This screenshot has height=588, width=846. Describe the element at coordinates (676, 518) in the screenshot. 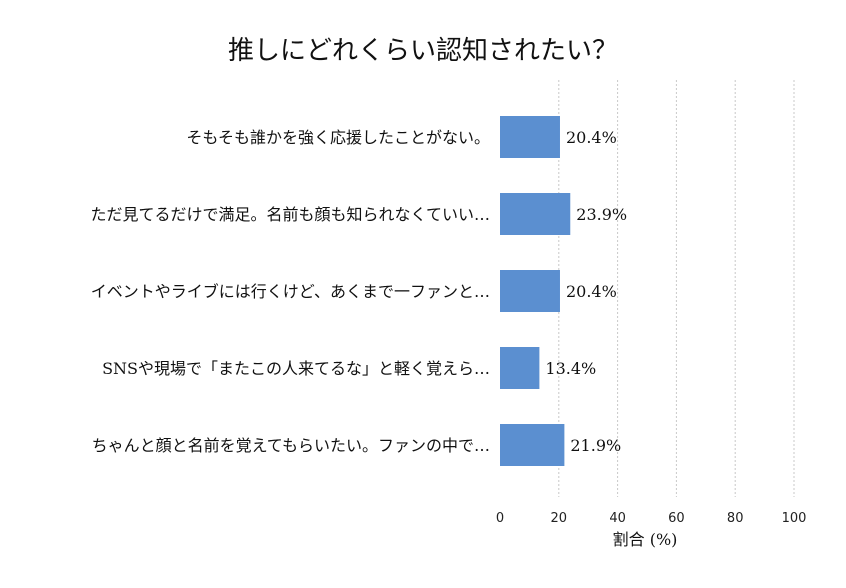

I see `x-tick-label: 60` at that location.